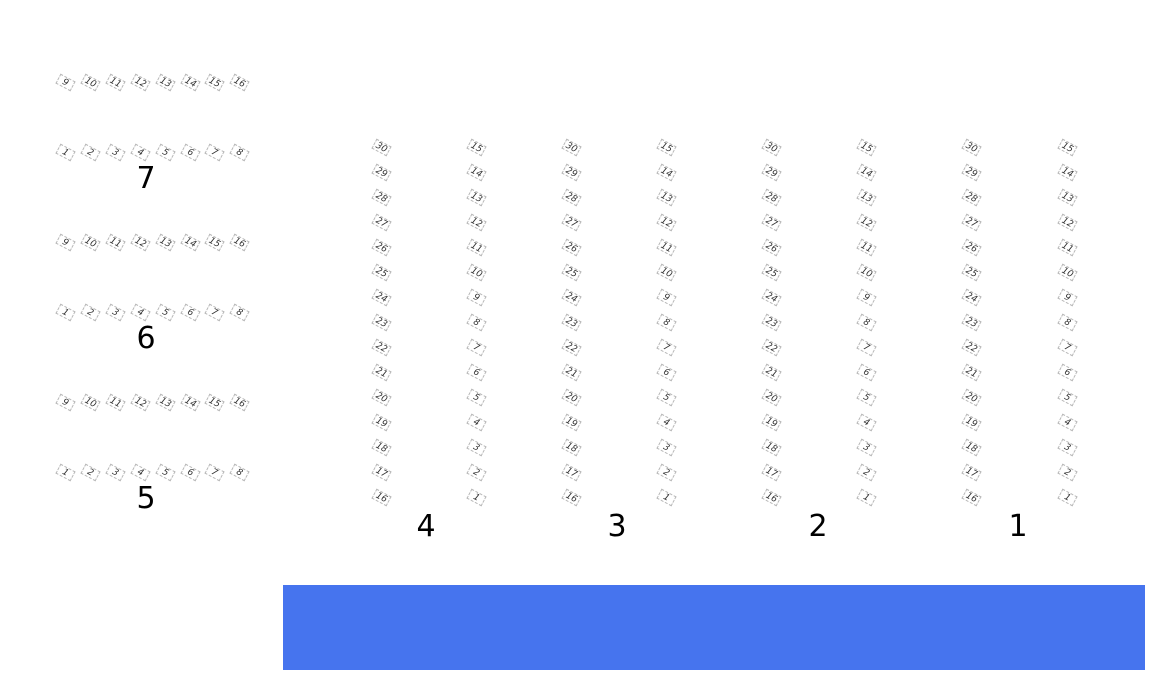 This screenshot has height=700, width=1170. I want to click on seat: 24, so click(971, 297).